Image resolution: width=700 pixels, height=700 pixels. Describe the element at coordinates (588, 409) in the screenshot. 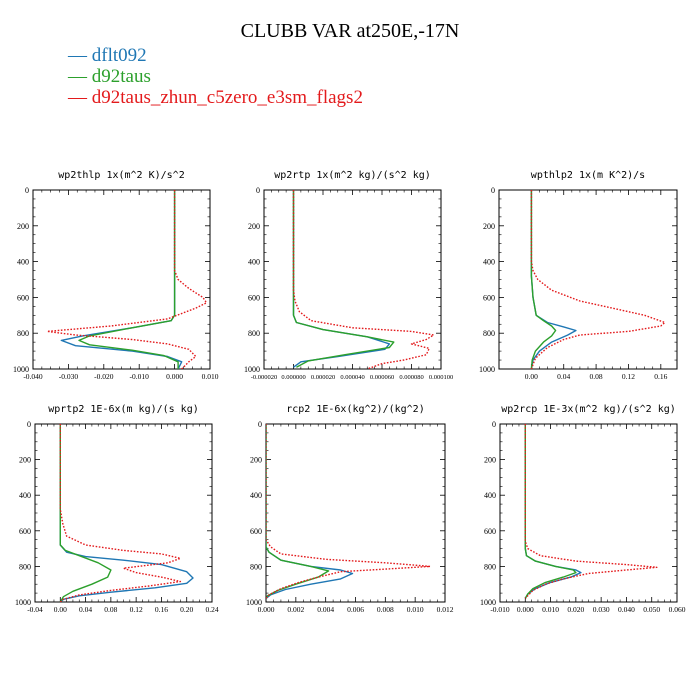

I see `panel-title: wp2rcp 1E-3x(m^2 kg)/(s^2 kg)` at that location.